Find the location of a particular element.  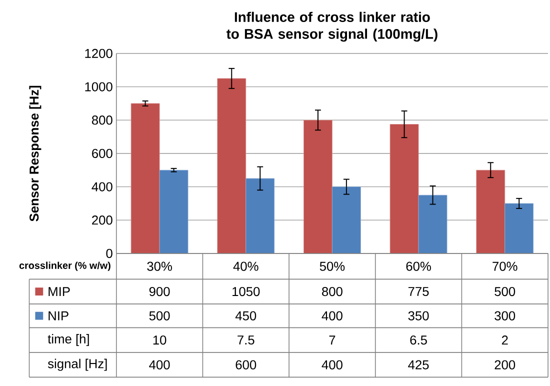

x-tick-label: 40% is located at coordinates (245, 266).